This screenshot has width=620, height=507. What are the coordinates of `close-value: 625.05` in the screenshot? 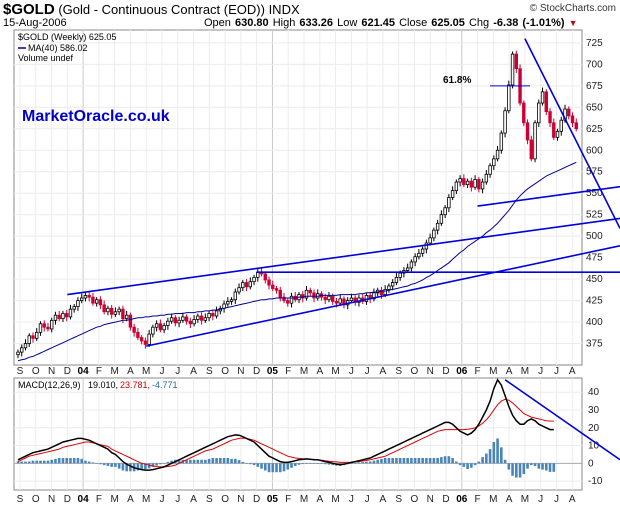 It's located at (448, 23).